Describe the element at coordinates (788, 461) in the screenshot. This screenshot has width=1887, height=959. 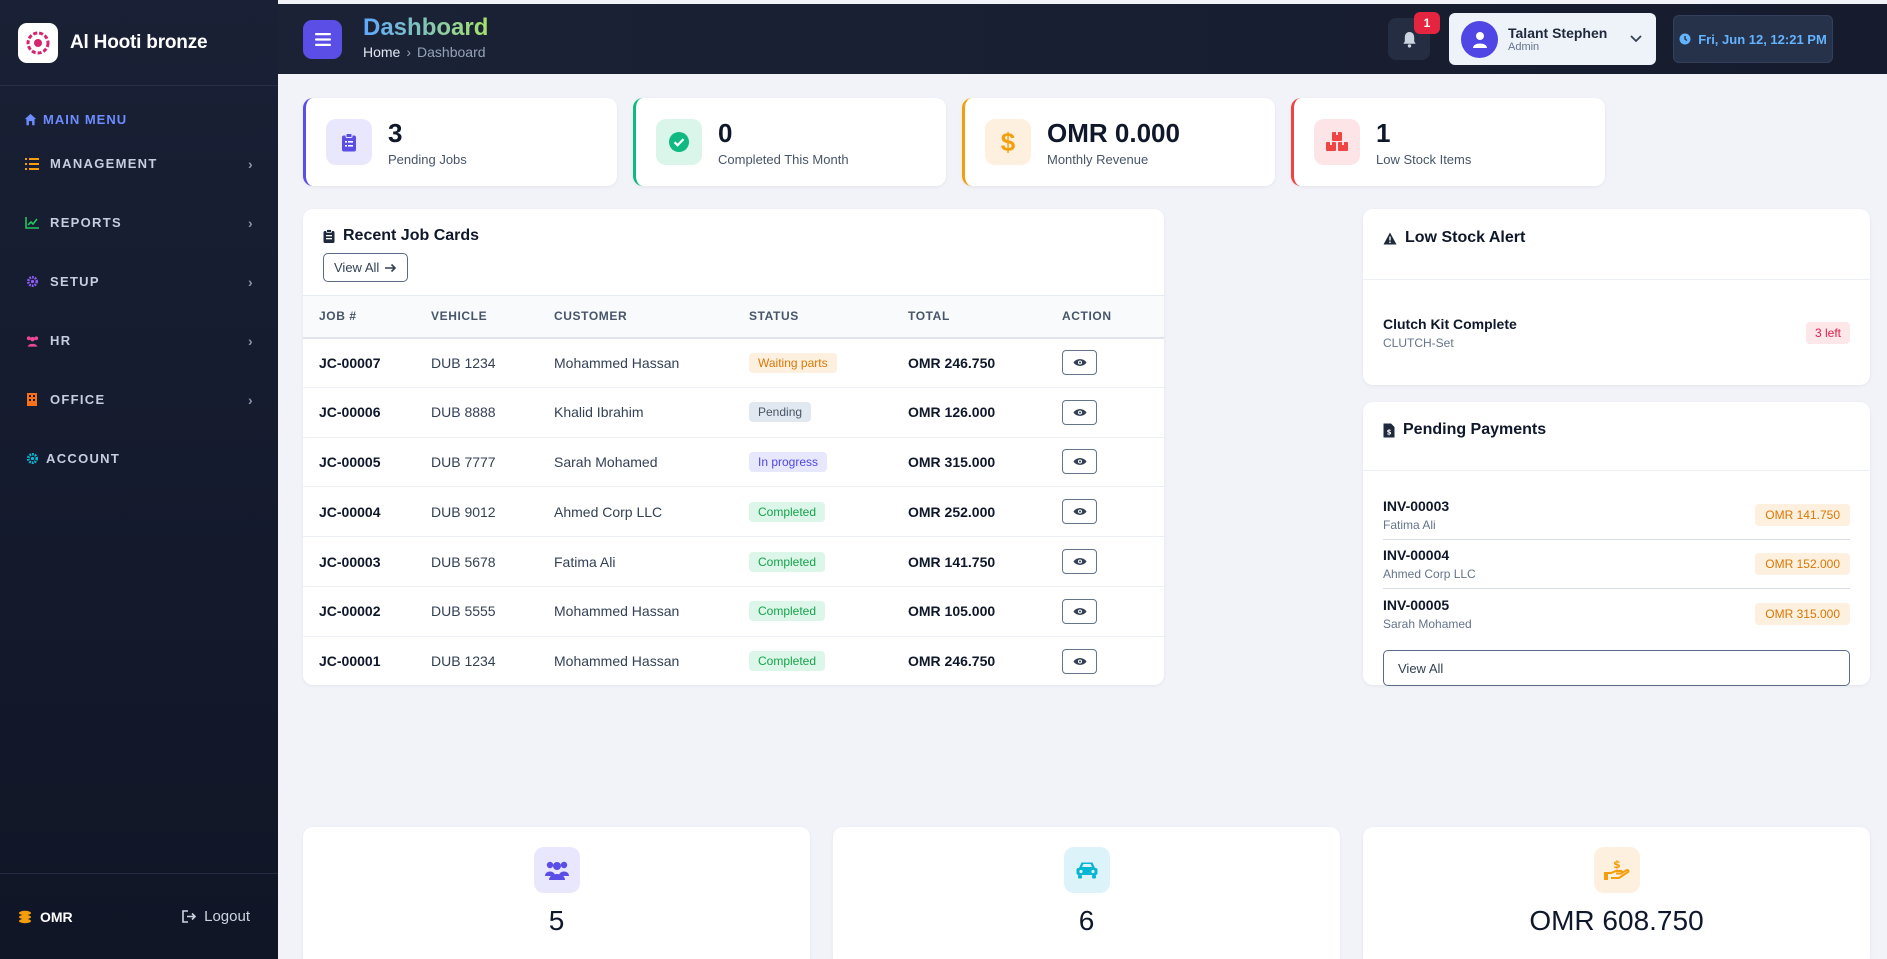
I see `status-badge: In progress` at that location.